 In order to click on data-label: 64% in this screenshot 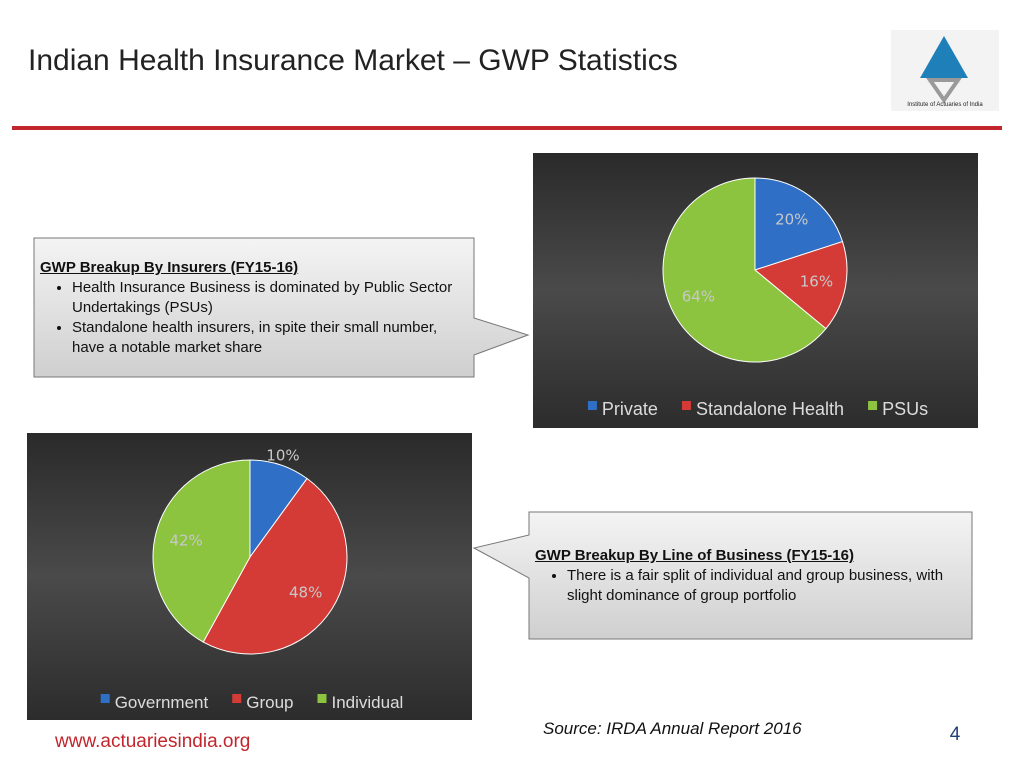, I will do `click(698, 297)`.